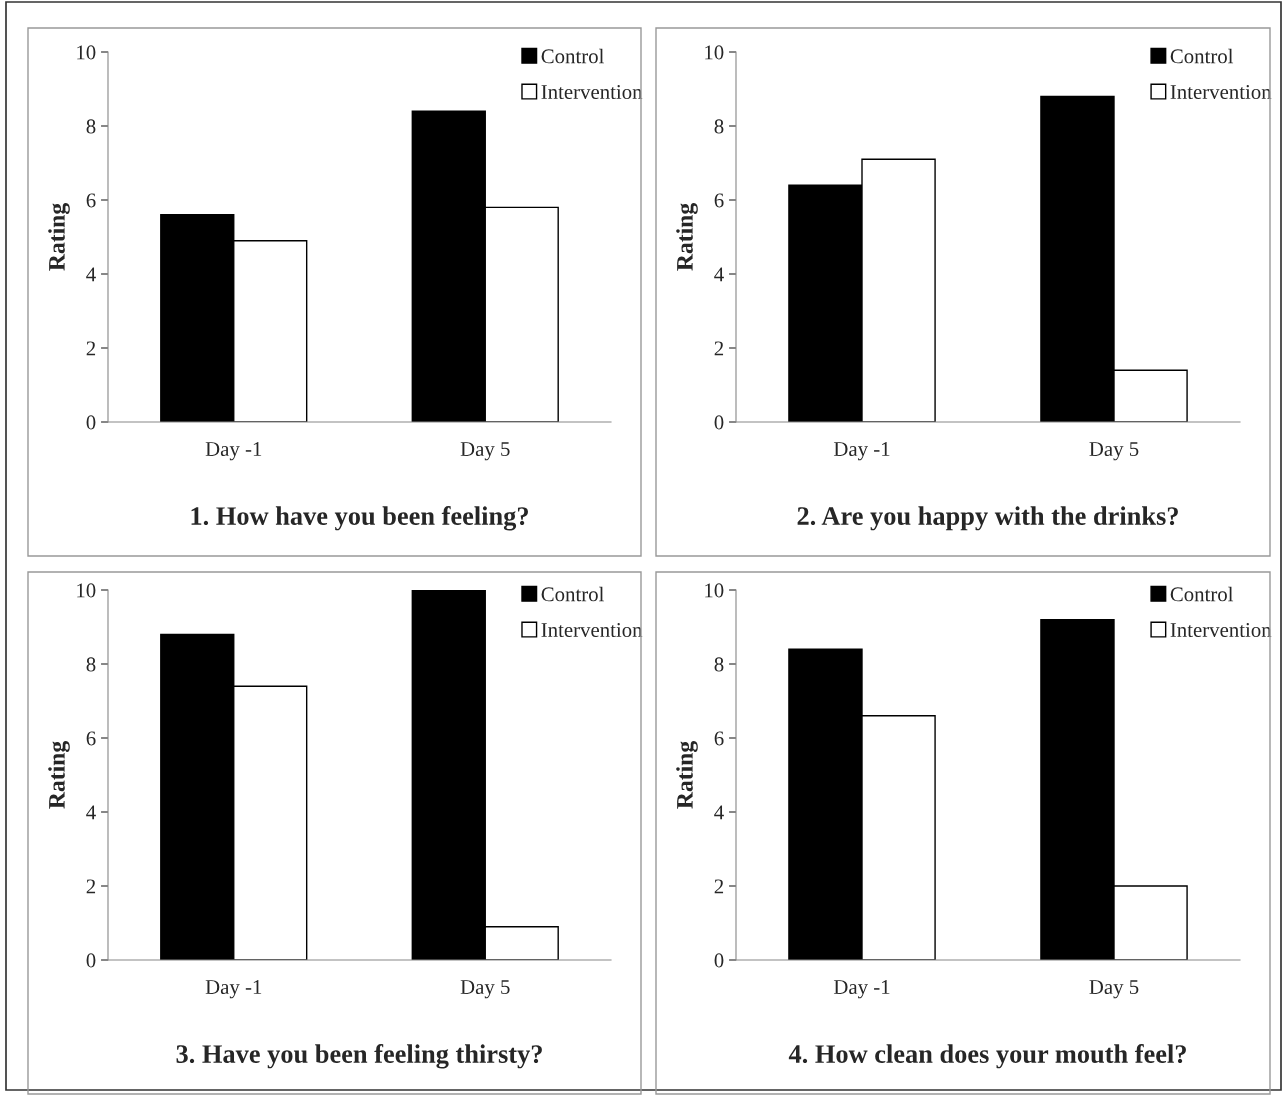 This screenshot has height=1096, width=1287. Describe the element at coordinates (987, 1056) in the screenshot. I see `text: 4. How clean does your mouth feel?` at that location.